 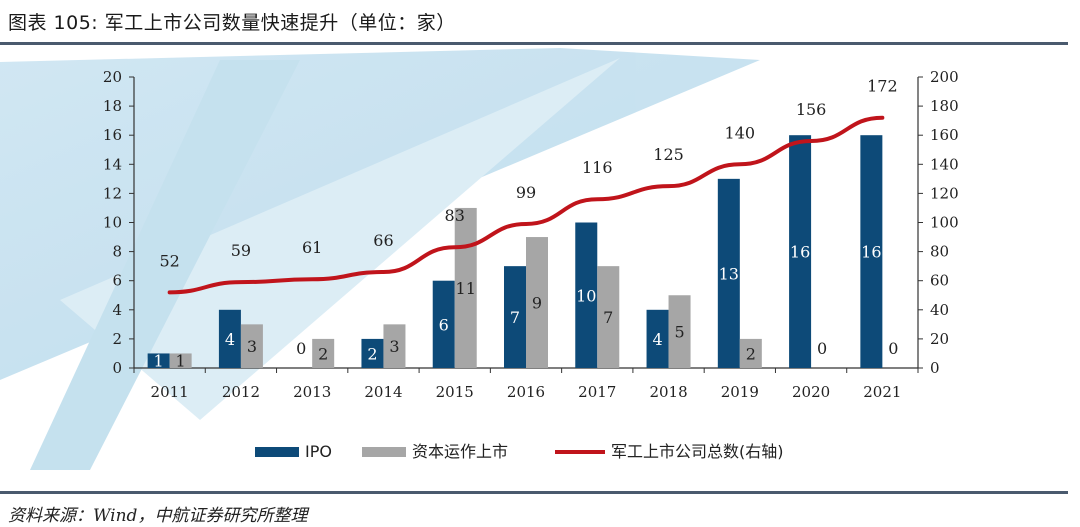 I want to click on label-ipo: 7, so click(x=515, y=317).